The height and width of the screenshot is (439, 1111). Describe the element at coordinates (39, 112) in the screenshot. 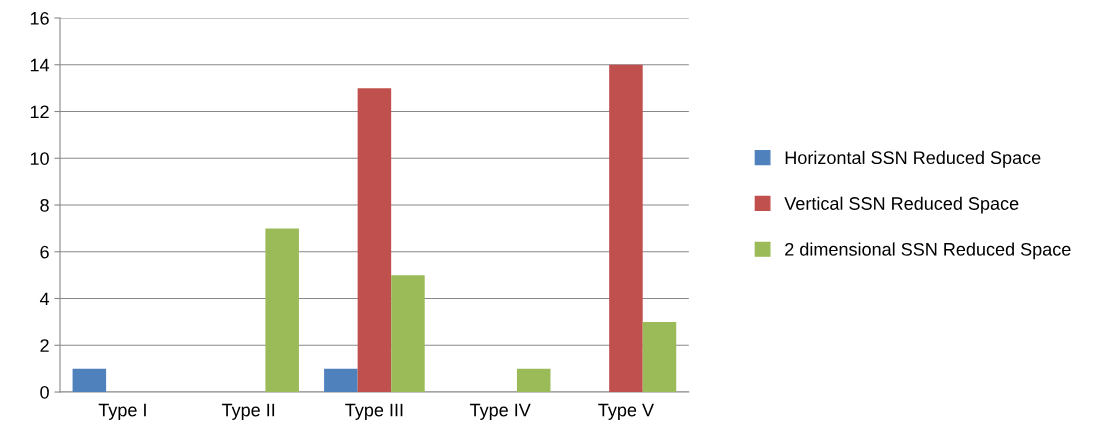

I see `y-tick-label: 12` at that location.